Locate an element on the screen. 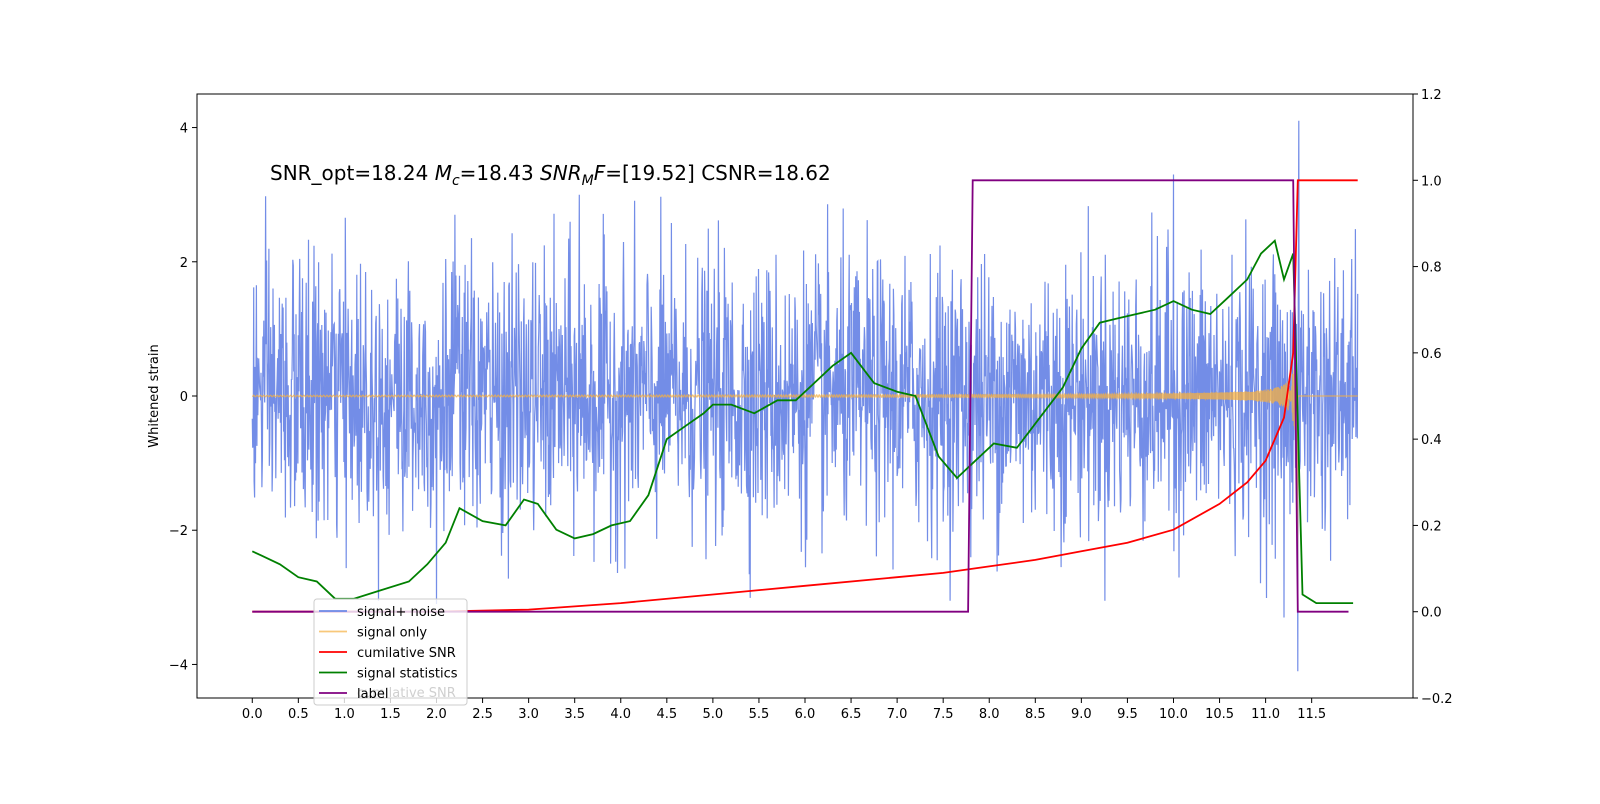  legend-box is located at coordinates (390, 652).